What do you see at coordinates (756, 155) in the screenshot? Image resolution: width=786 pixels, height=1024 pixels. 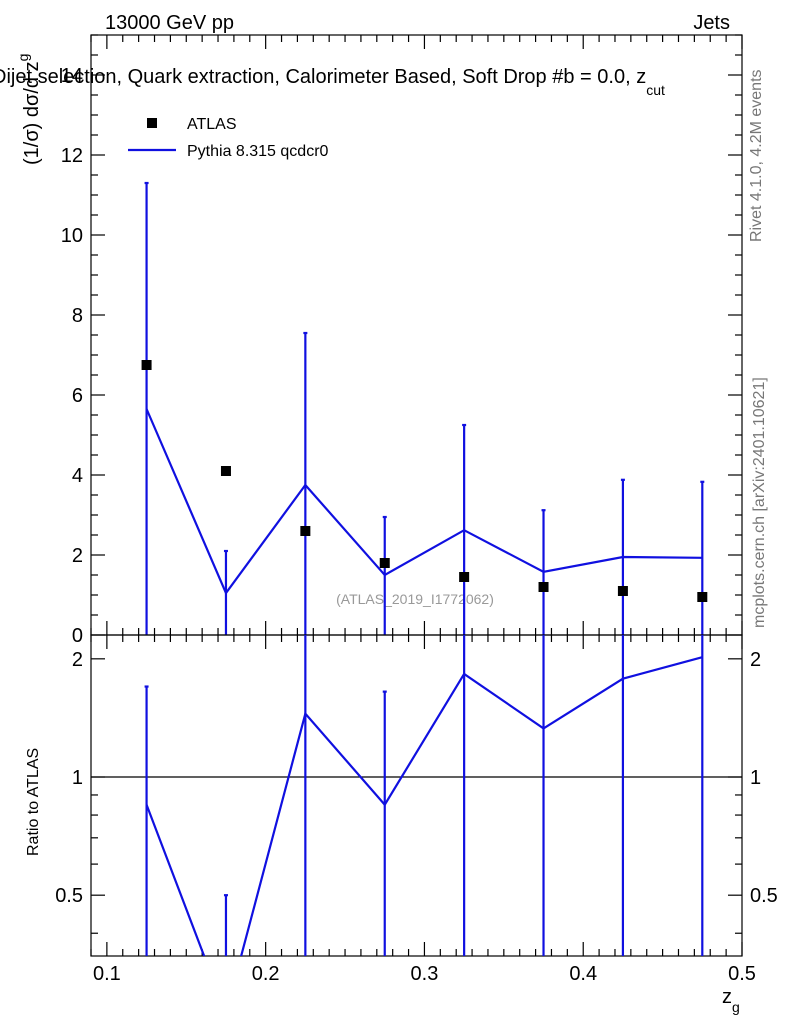 I see `rivet-label: Rivet 4.1.0, 4.2M events` at bounding box center [756, 155].